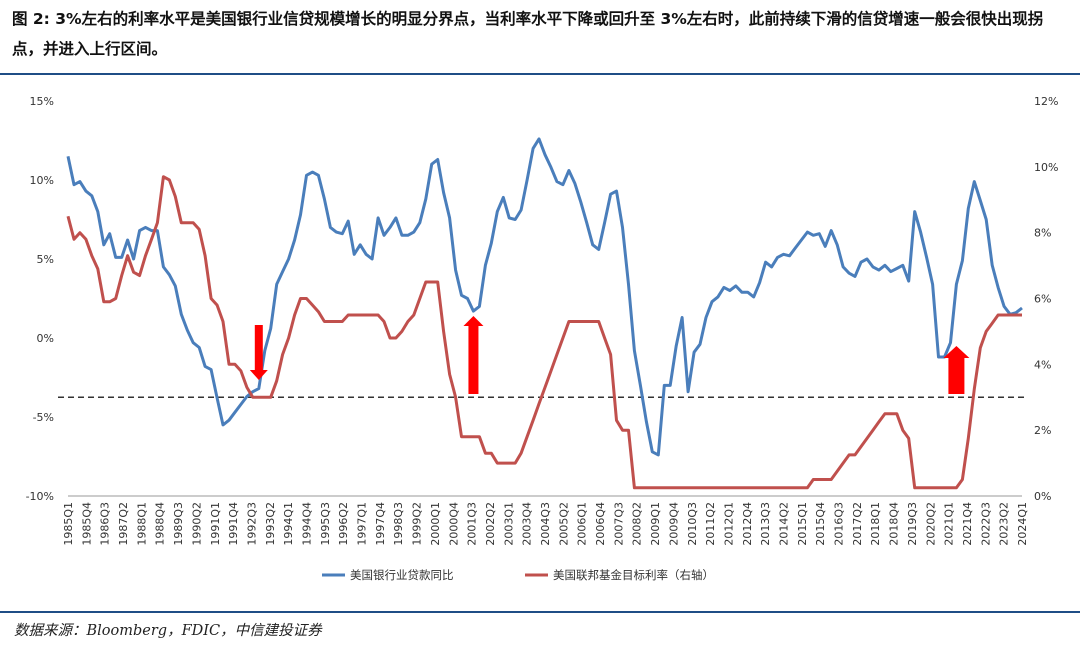 The height and width of the screenshot is (645, 1080). What do you see at coordinates (380, 524) in the screenshot?
I see `x-axis-tick-label: 1997Q4` at bounding box center [380, 524].